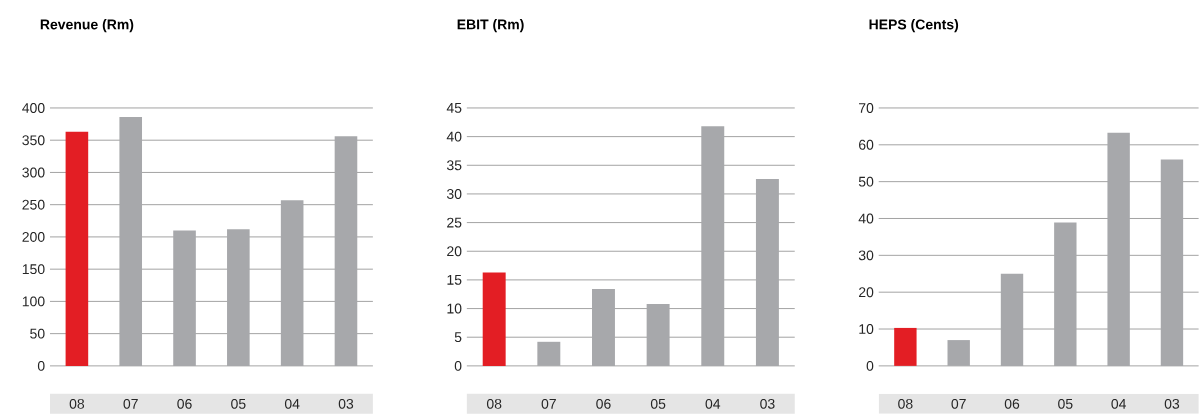 Image resolution: width=1199 pixels, height=414 pixels. Describe the element at coordinates (33, 301) in the screenshot. I see `y-tick-label: 100` at that location.